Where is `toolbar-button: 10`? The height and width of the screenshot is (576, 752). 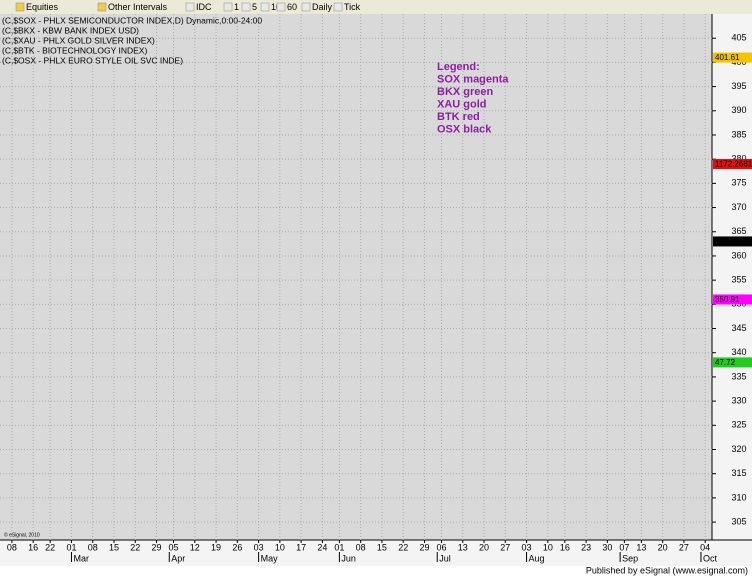
toolbar-button: 10 is located at coordinates (276, 7).